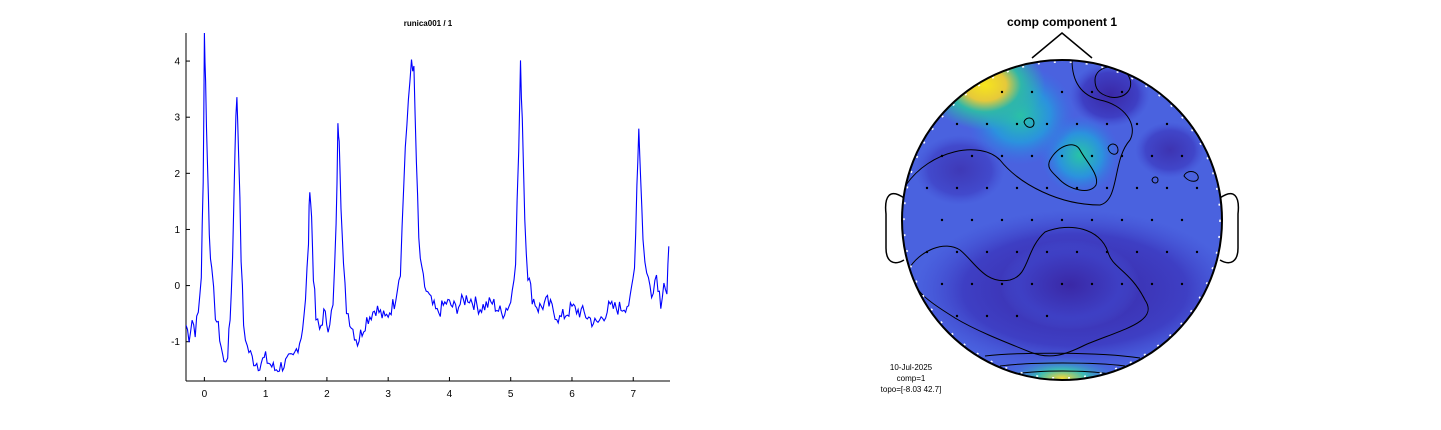  Describe the element at coordinates (327, 394) in the screenshot. I see `x-tick-label: 2` at that location.